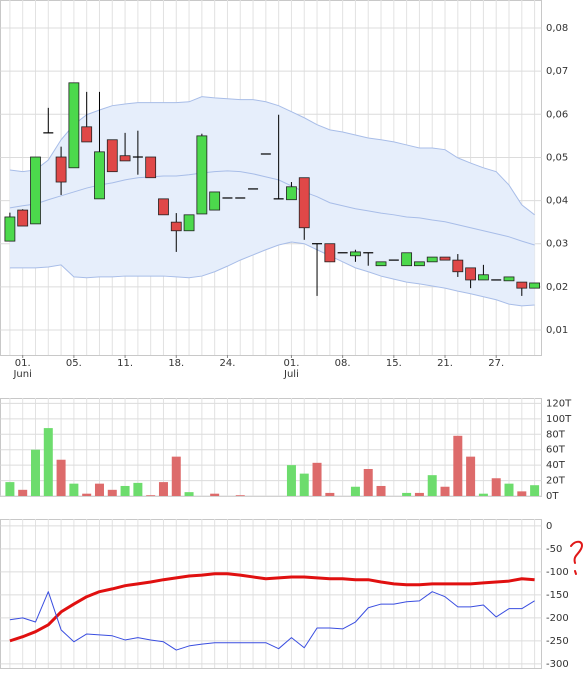 This screenshot has height=683, width=585. Describe the element at coordinates (554, 549) in the screenshot. I see `y-tick-label: -50` at that location.